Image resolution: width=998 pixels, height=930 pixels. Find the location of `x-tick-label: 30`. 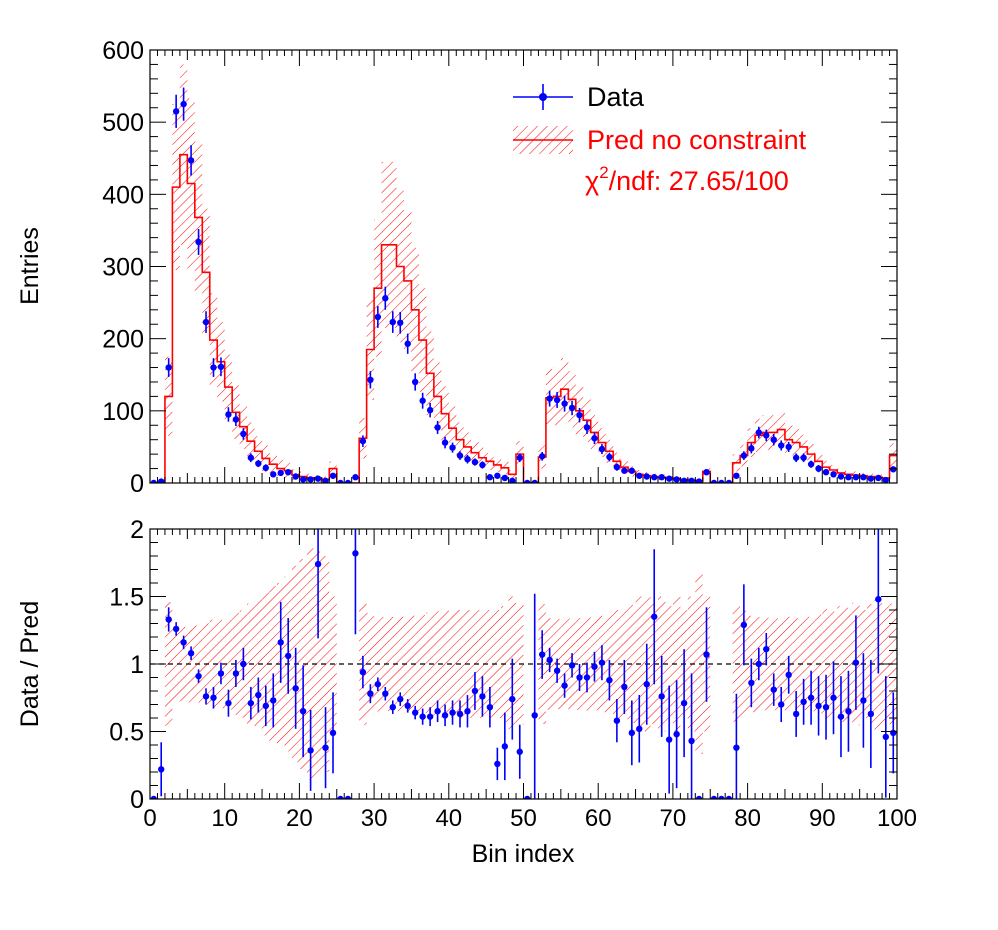

x-tick-label: 30 is located at coordinates (374, 818).